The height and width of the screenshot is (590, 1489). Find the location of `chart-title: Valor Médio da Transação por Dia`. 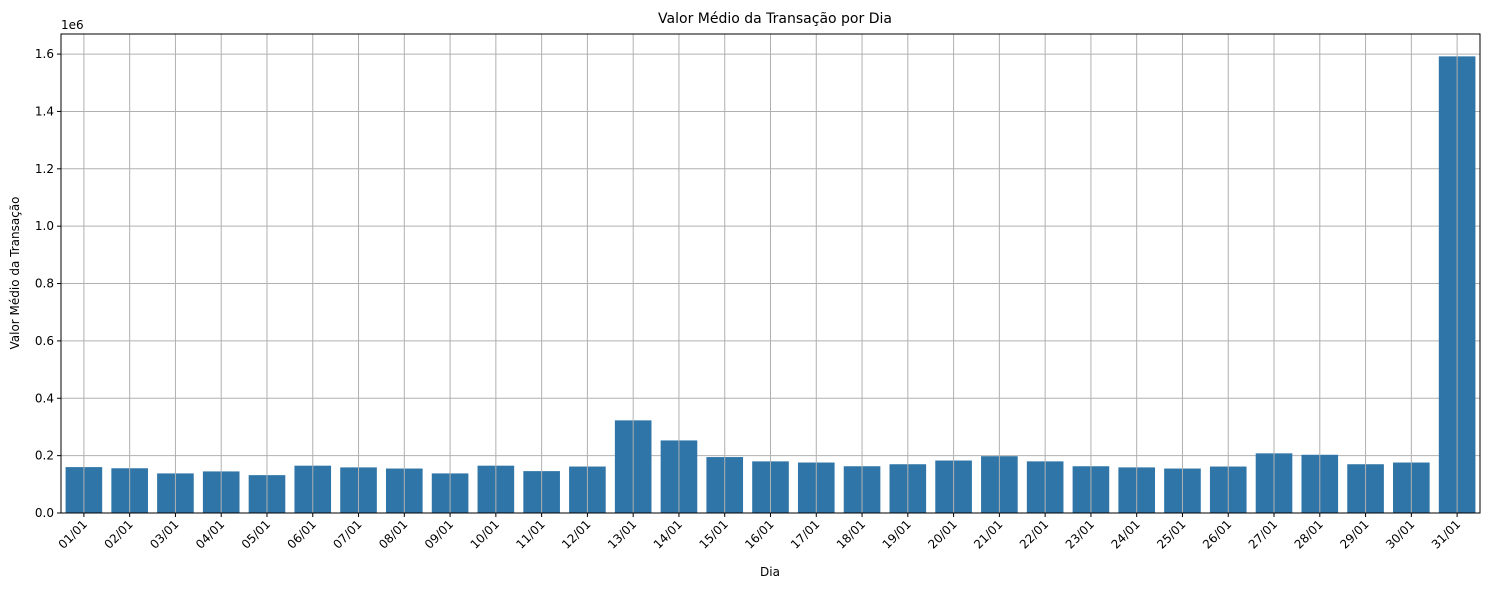

chart-title: Valor Médio da Transação por Dia is located at coordinates (775, 19).